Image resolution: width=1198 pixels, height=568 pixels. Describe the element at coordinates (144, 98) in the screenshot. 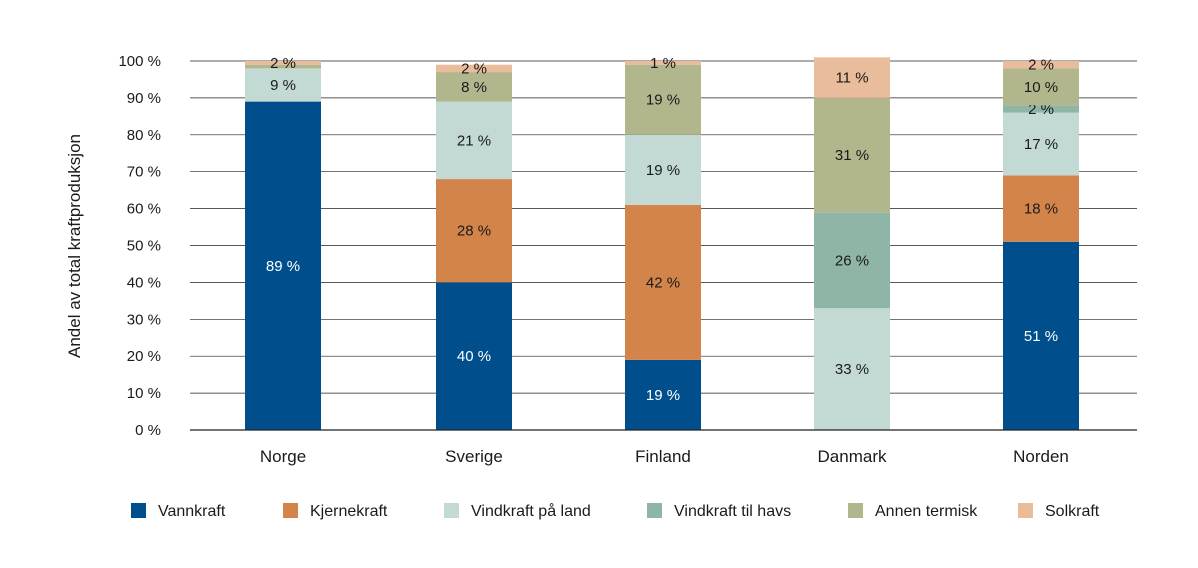

I see `y-tick-label: 90 %` at that location.